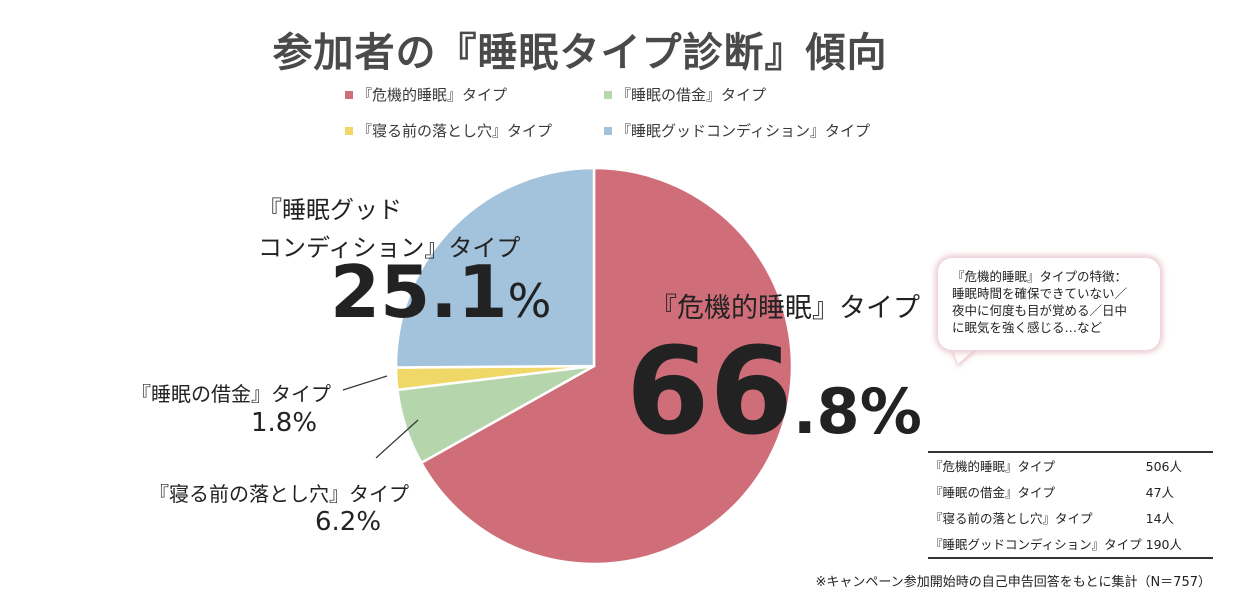  I want to click on table-cell-type: 『危機的睡眠』タイプ, so click(1036, 465).